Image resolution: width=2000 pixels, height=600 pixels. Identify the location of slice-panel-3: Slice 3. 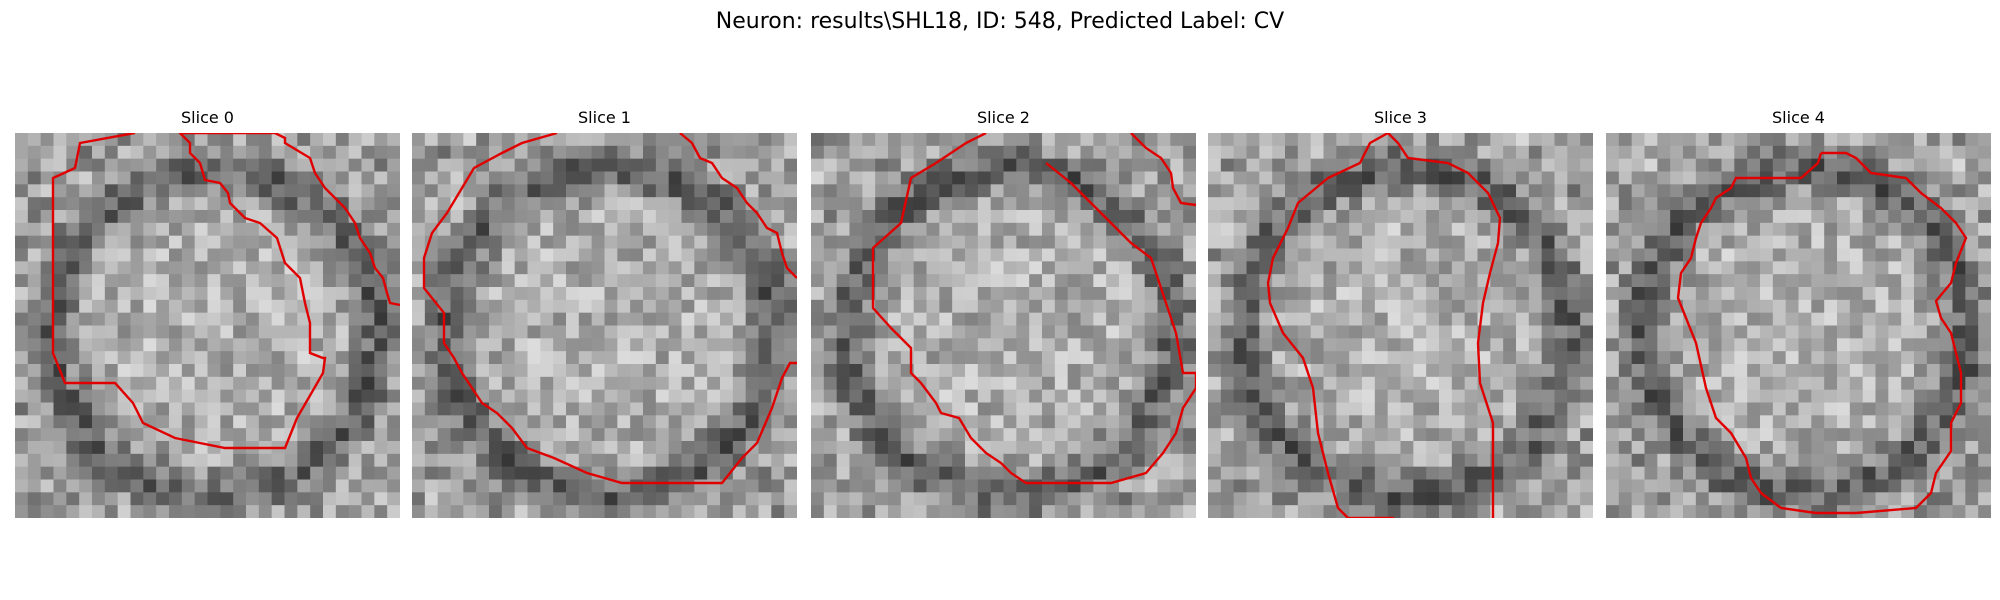
(1400, 312).